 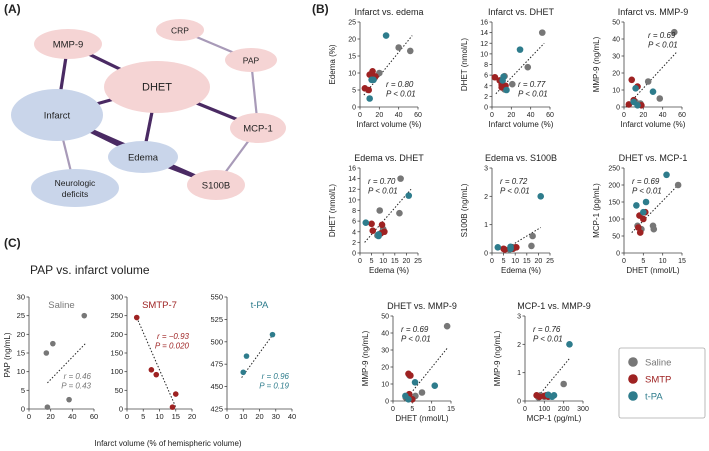 What do you see at coordinates (354, 232) in the screenshot?
I see `y-tick-label-b4: 4` at bounding box center [354, 232].